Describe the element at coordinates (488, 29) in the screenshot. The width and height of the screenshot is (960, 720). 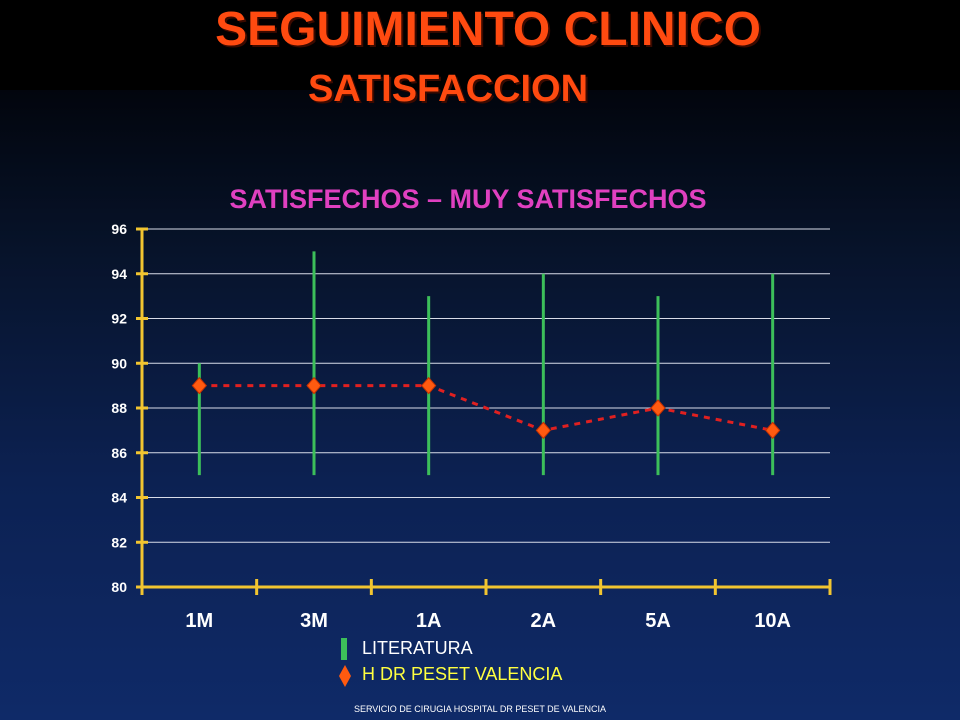
I see `page-title: SEGUIMIENTO CLINICO` at that location.